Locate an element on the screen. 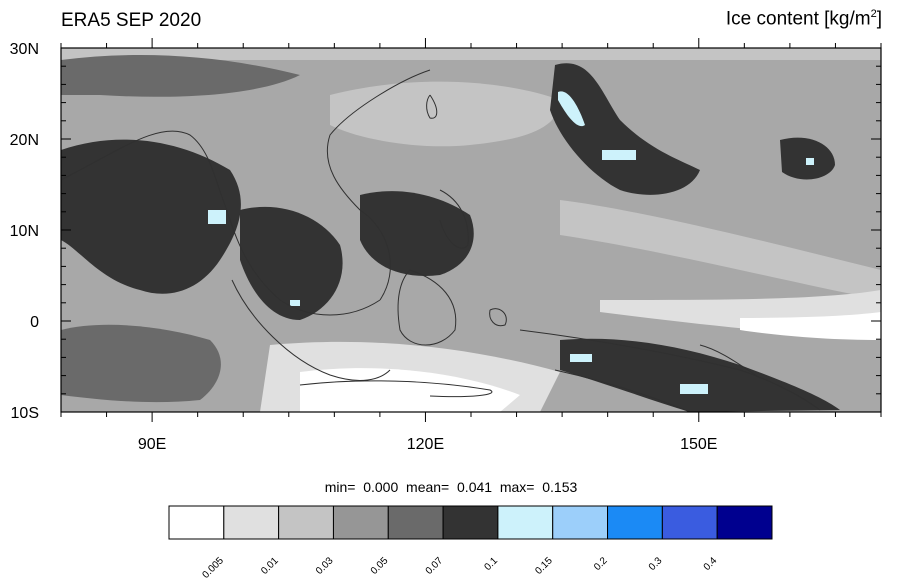 The image size is (902, 581). field-statistics: min= 0.000 mean= 0.041 max= 0.153 is located at coordinates (451, 487).